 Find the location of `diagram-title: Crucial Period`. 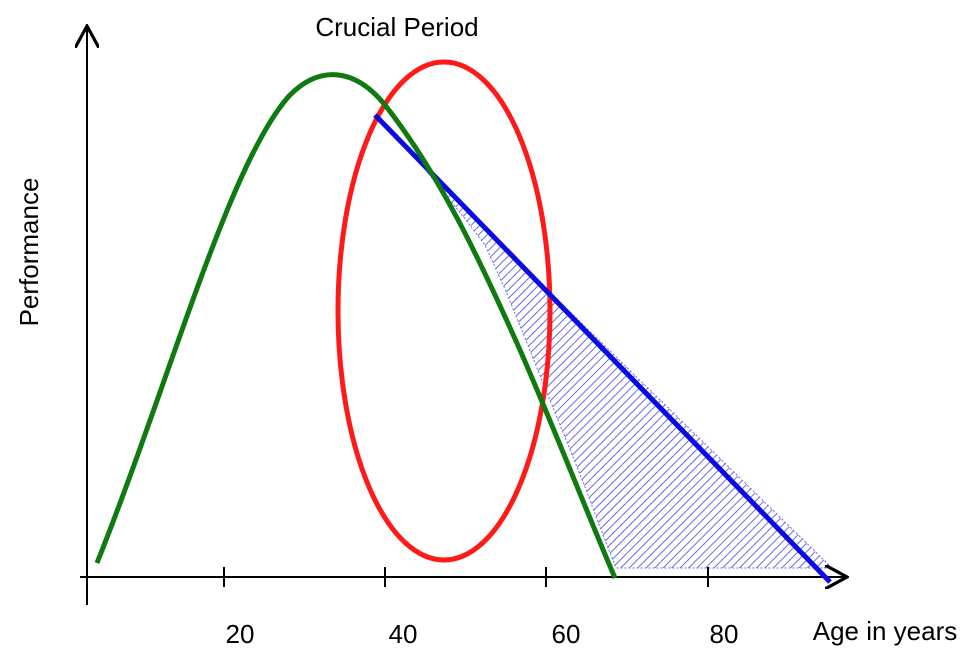

diagram-title: Crucial Period is located at coordinates (396, 27).